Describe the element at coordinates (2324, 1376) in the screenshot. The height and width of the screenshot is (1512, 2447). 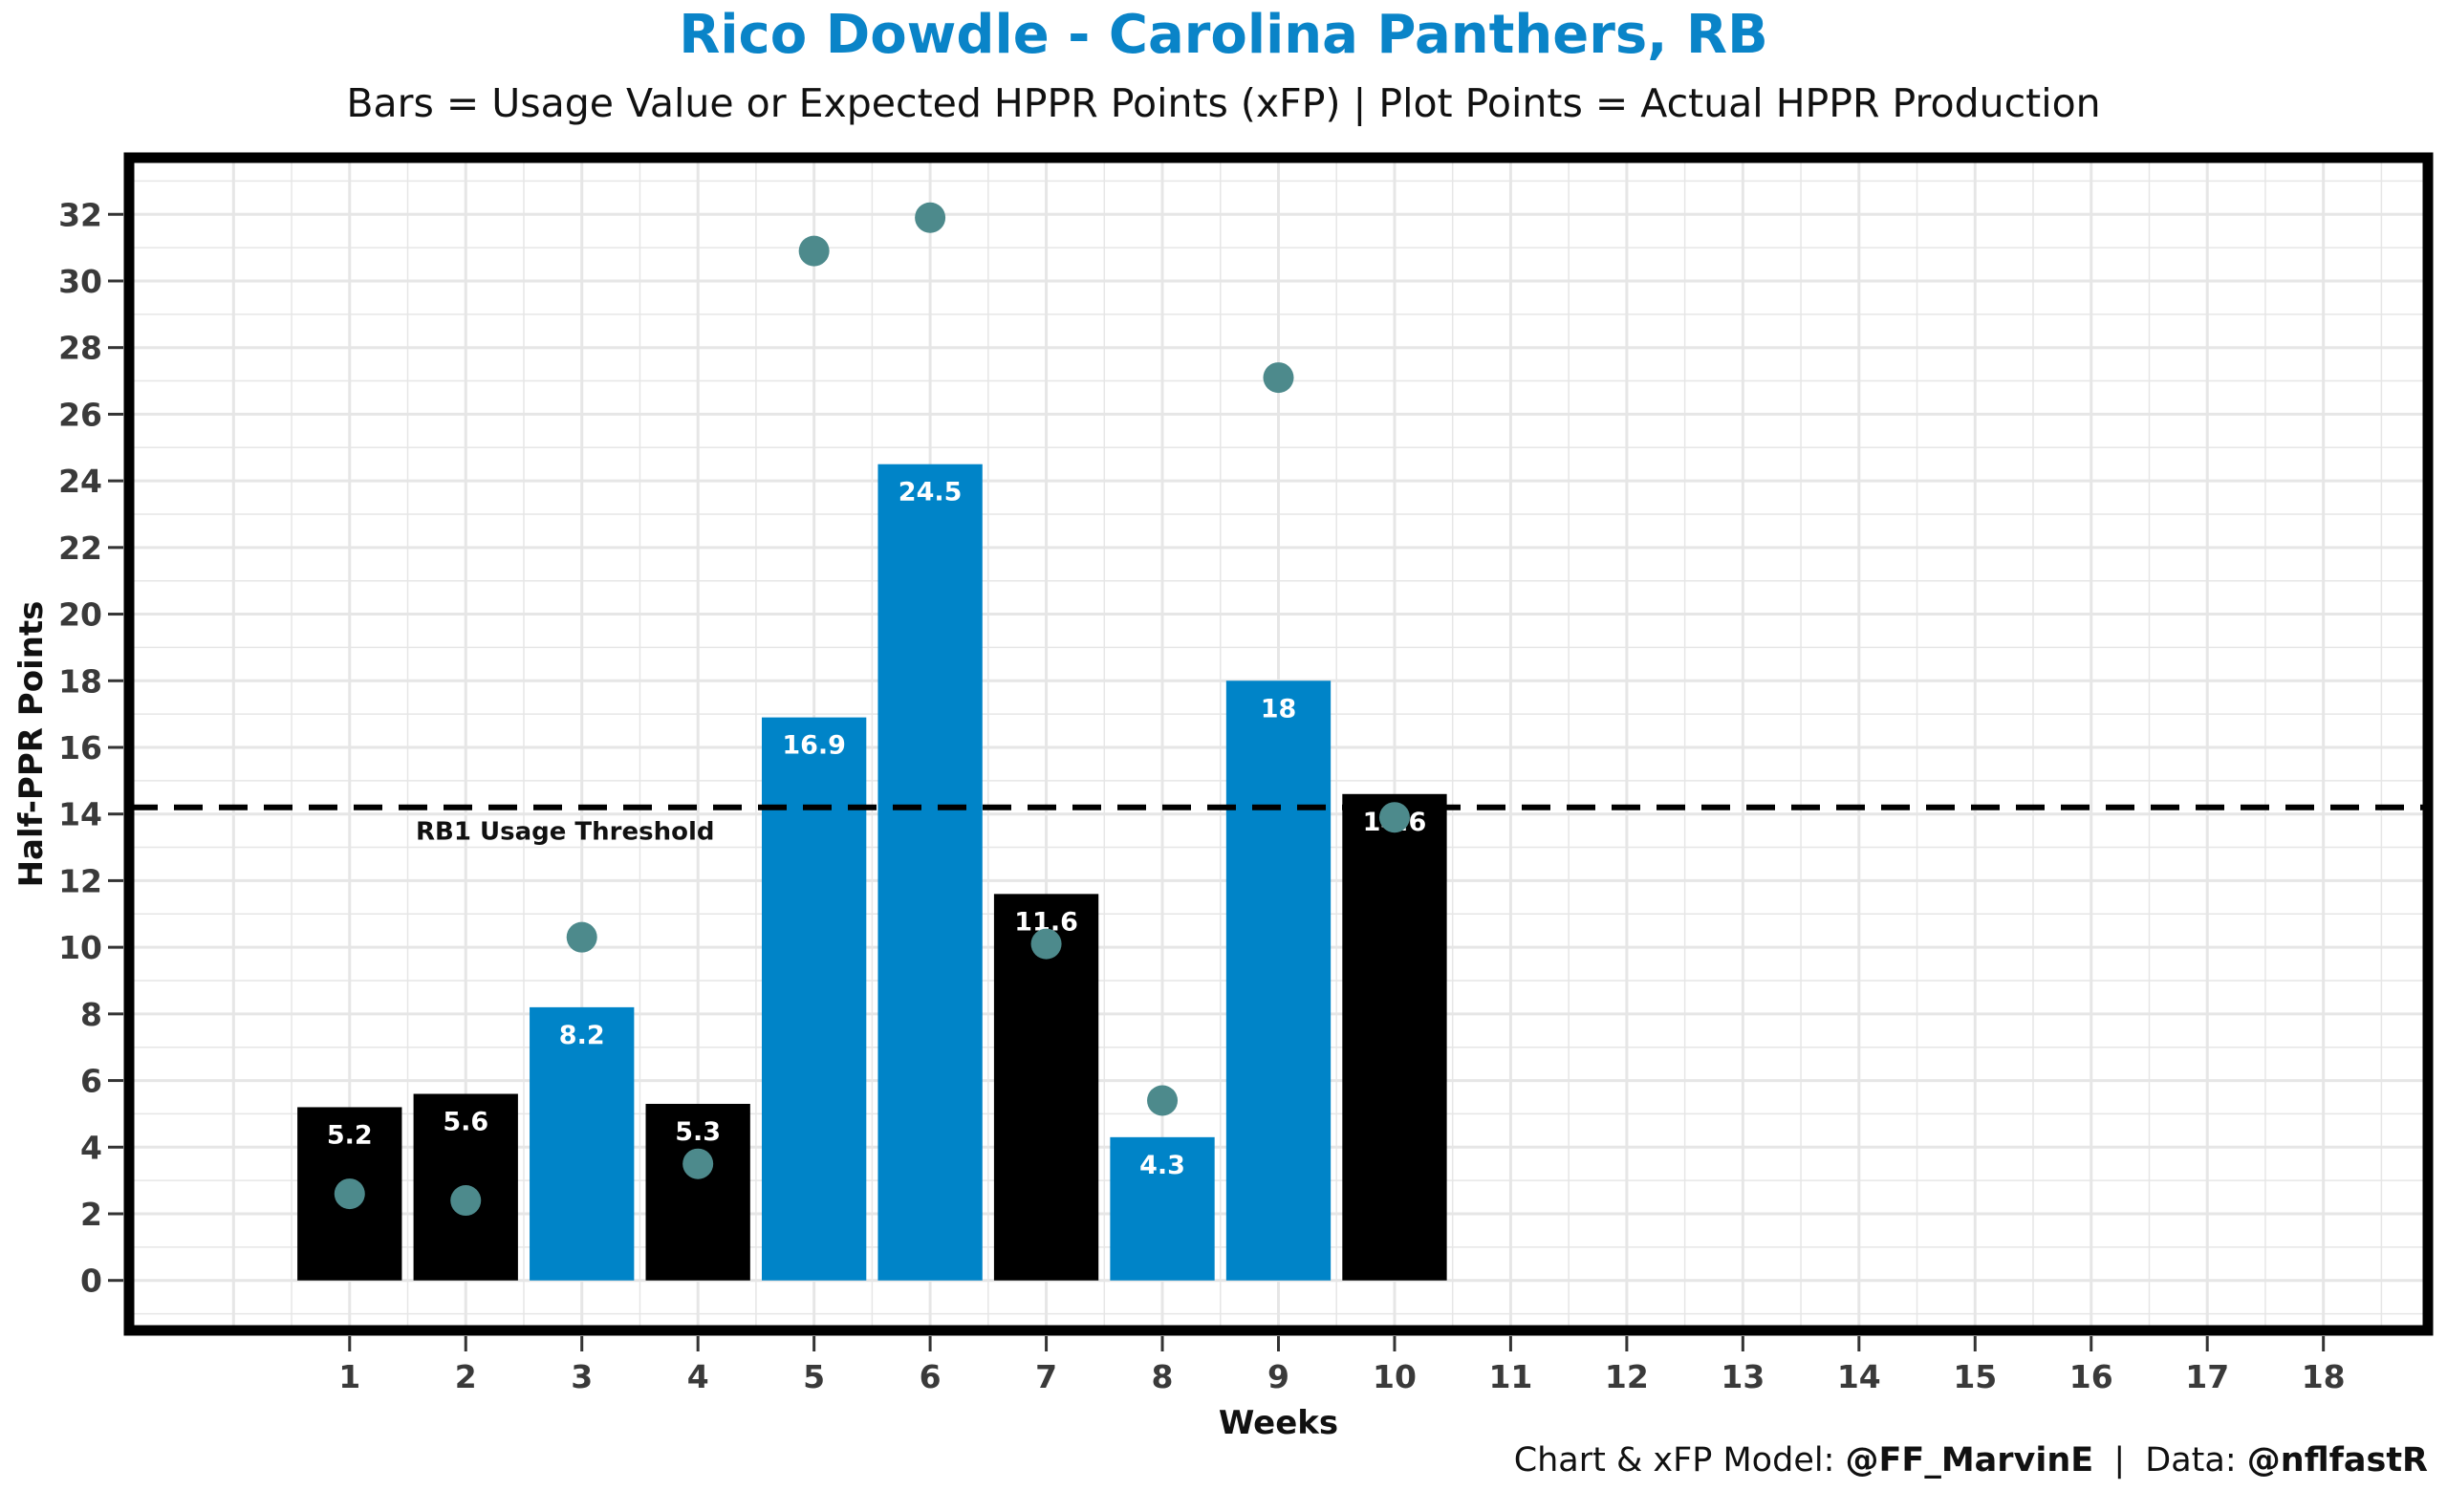
I see `x-tick-label: 18` at that location.